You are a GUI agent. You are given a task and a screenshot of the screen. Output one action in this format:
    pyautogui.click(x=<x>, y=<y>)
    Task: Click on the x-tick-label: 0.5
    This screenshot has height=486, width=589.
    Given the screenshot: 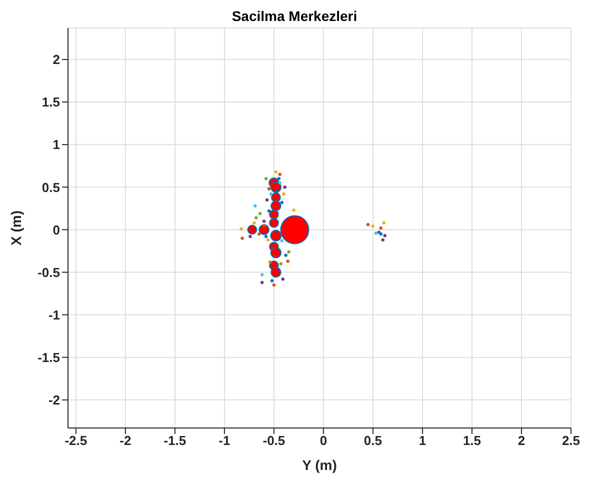 What is the action you would take?
    pyautogui.click(x=373, y=440)
    